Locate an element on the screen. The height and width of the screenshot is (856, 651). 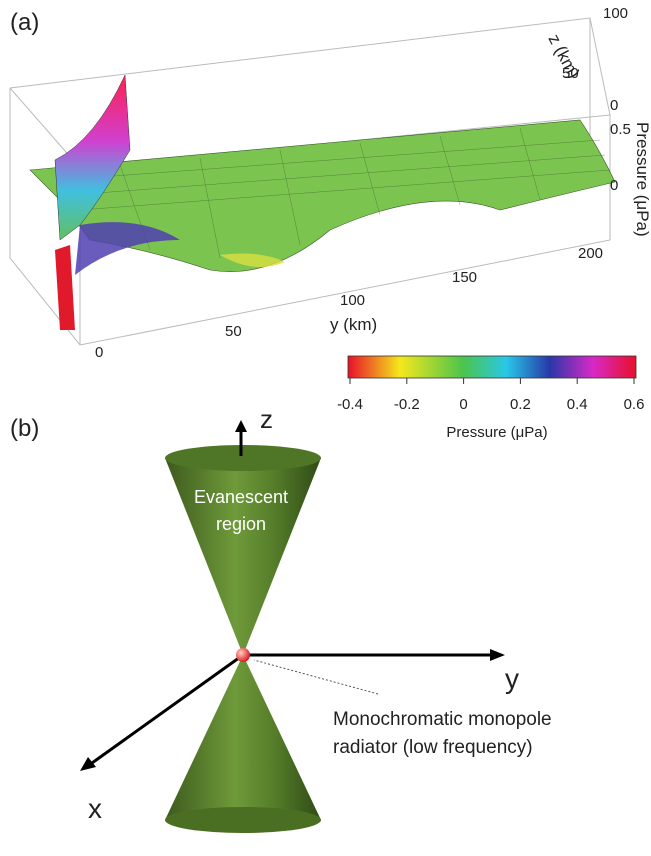
lower-cone is located at coordinates (243, 737).